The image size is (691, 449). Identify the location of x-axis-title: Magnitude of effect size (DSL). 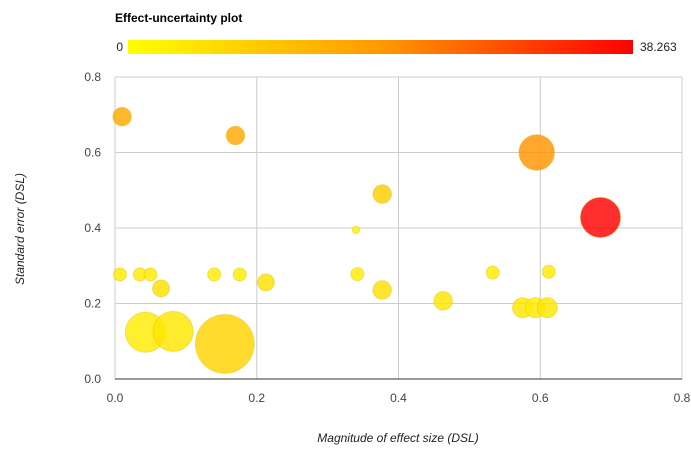
(397, 438).